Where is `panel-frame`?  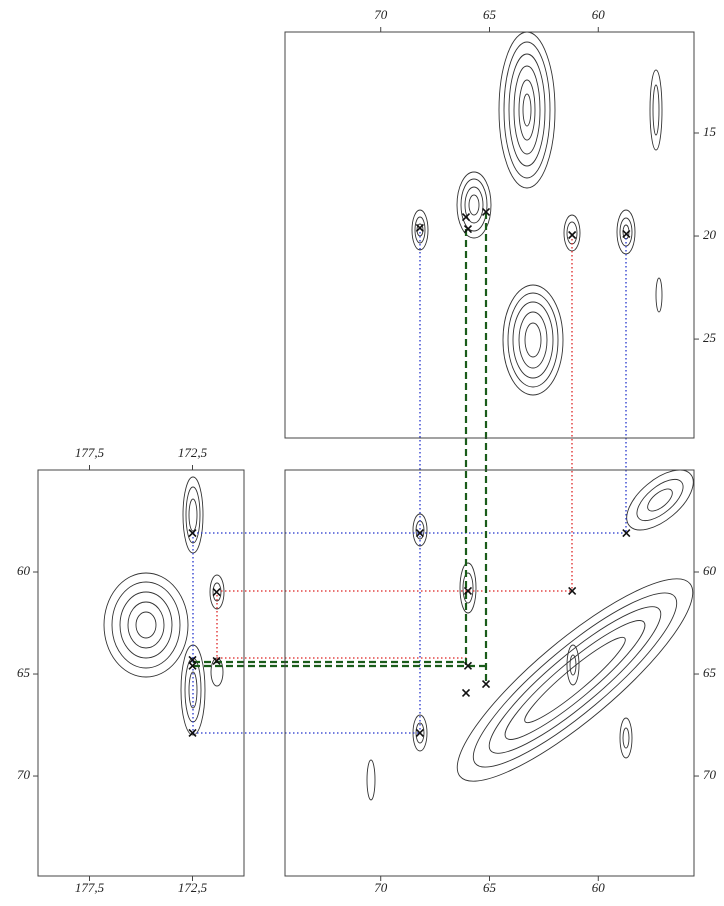 panel-frame is located at coordinates (141, 673).